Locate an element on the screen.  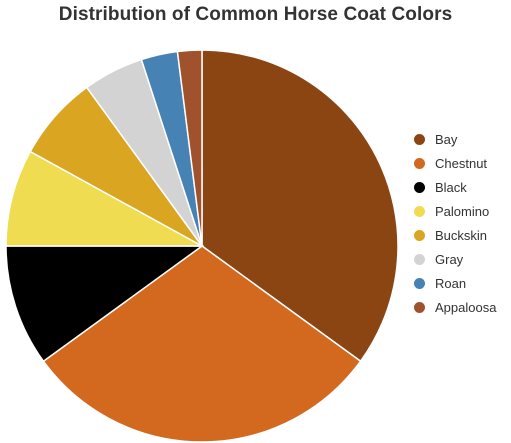
legend-swatch-appaloosa is located at coordinates (419, 307).